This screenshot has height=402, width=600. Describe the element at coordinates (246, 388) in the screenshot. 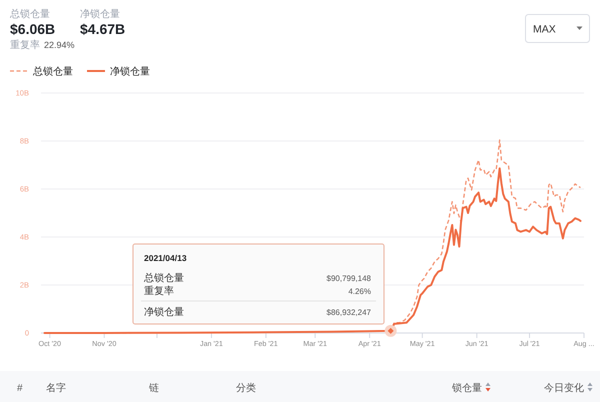

I see `column-header: 分类` at that location.